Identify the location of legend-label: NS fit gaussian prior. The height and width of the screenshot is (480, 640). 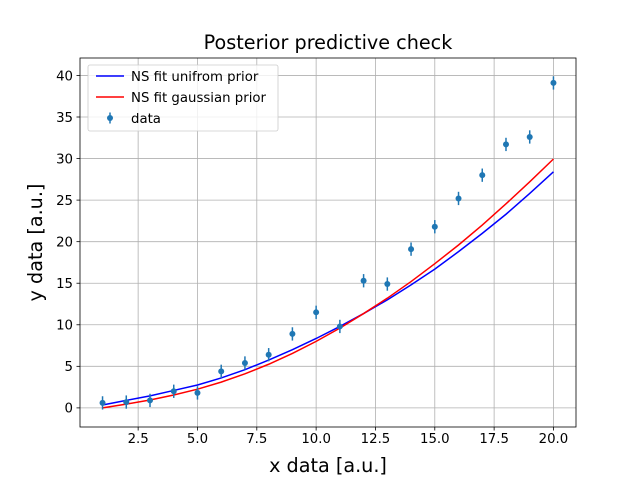
(199, 98).